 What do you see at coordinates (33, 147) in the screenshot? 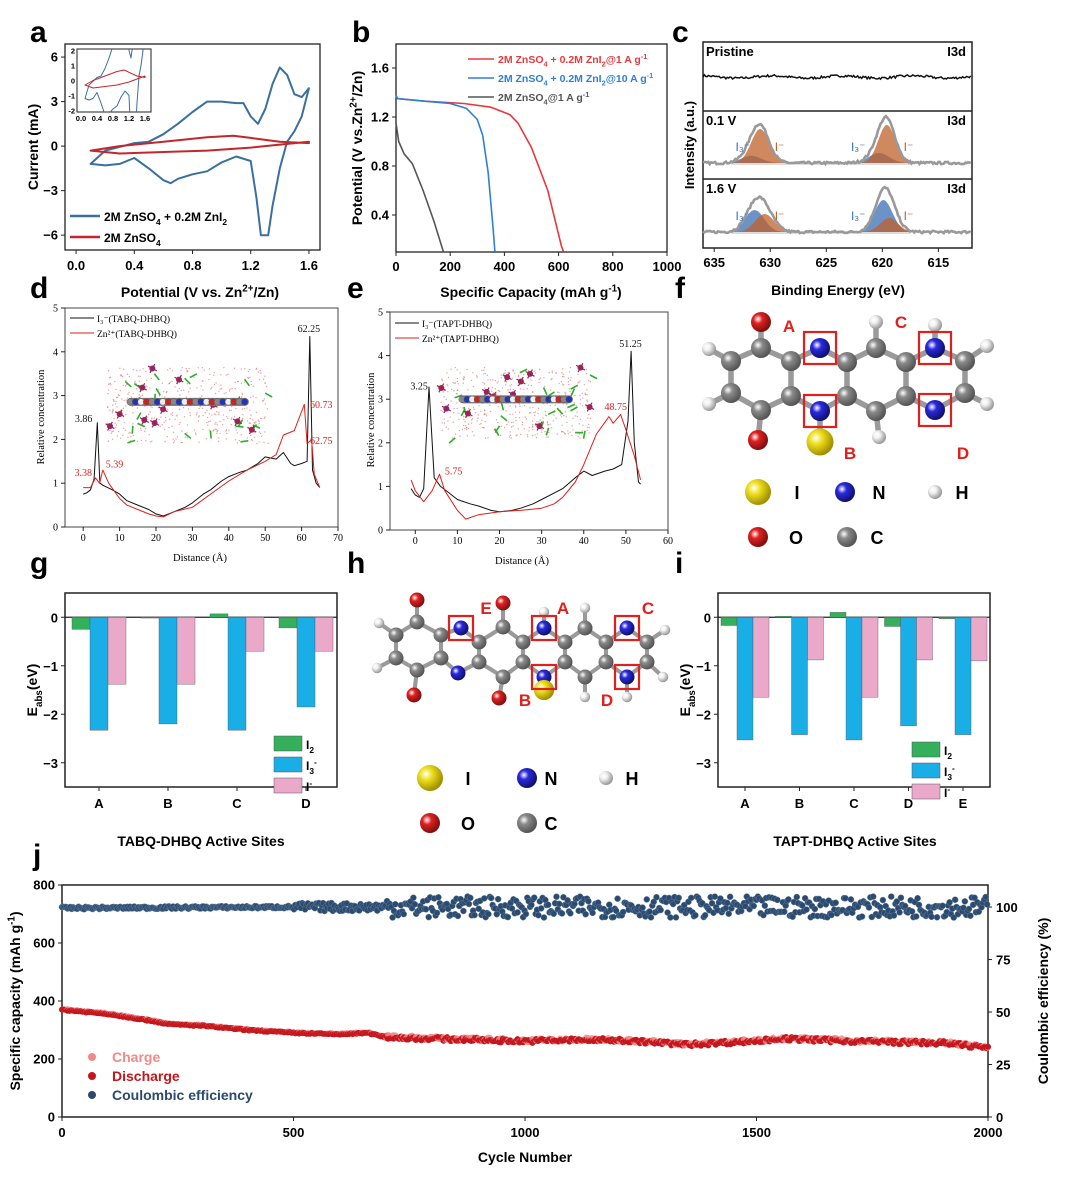
I see `y-axis-title: Current (mA)` at bounding box center [33, 147].